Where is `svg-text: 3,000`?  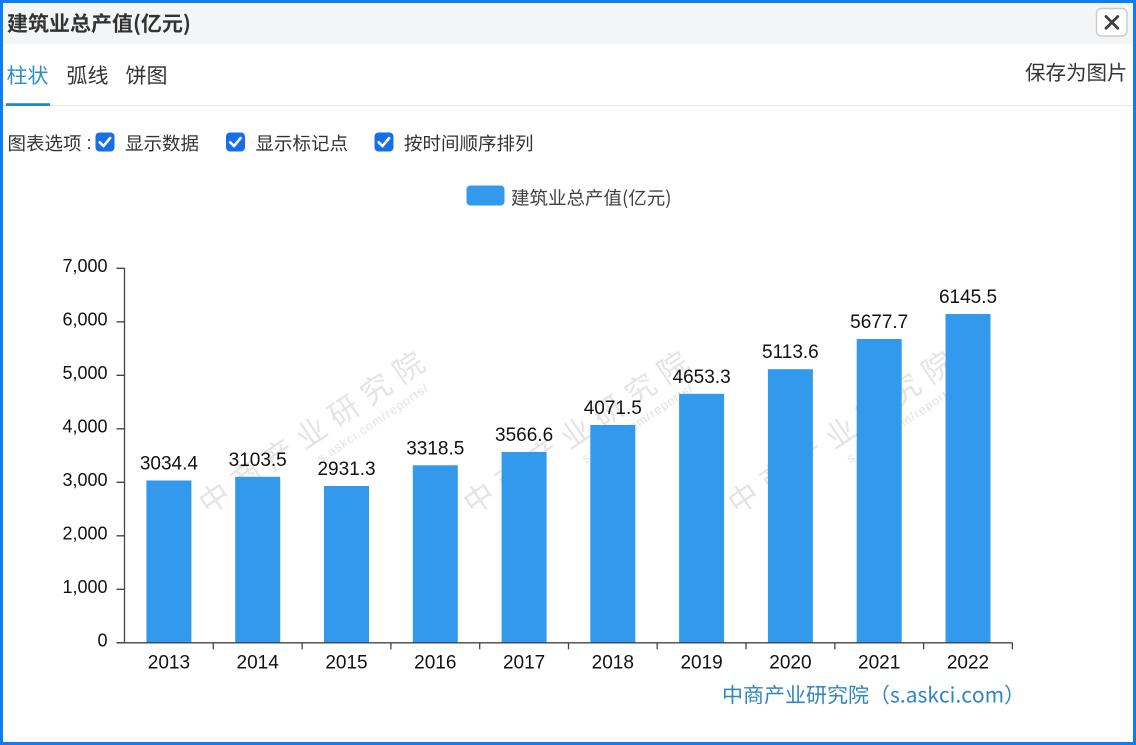
svg-text: 3,000 is located at coordinates (84, 480).